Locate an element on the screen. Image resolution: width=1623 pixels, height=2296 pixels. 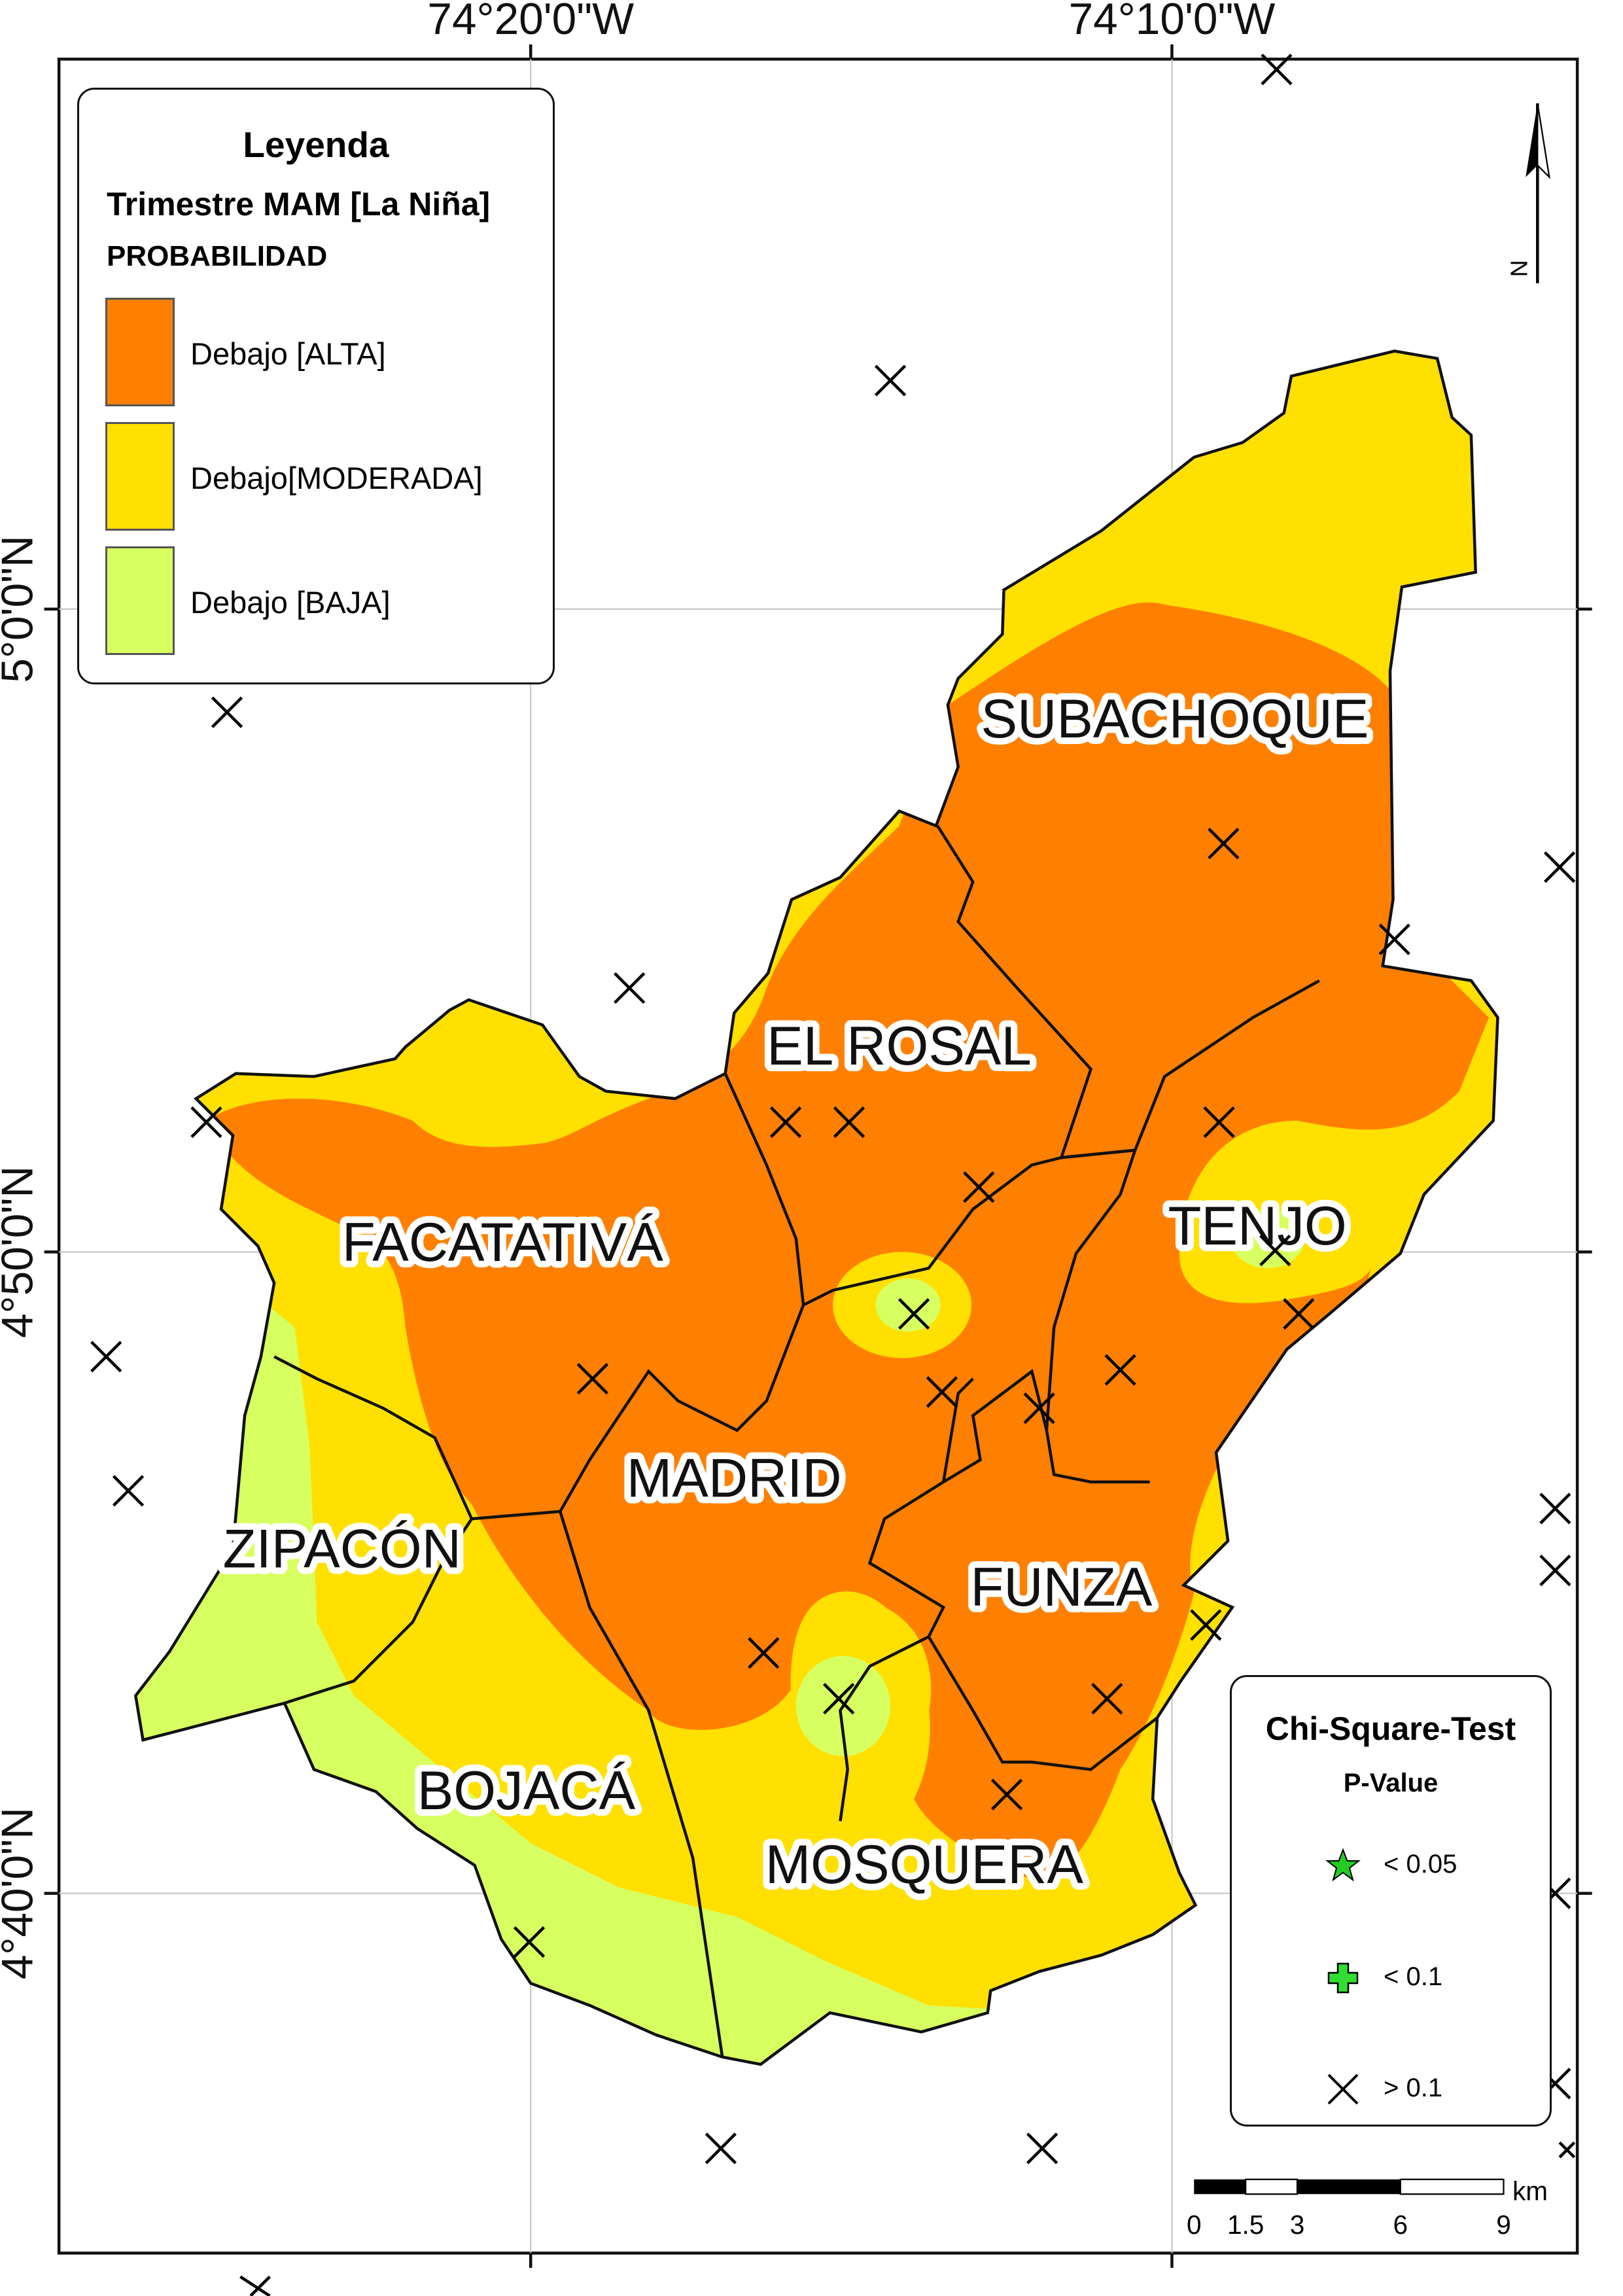
legend-subtitle: Trimestre MAM [La Niña] is located at coordinates (299, 204).